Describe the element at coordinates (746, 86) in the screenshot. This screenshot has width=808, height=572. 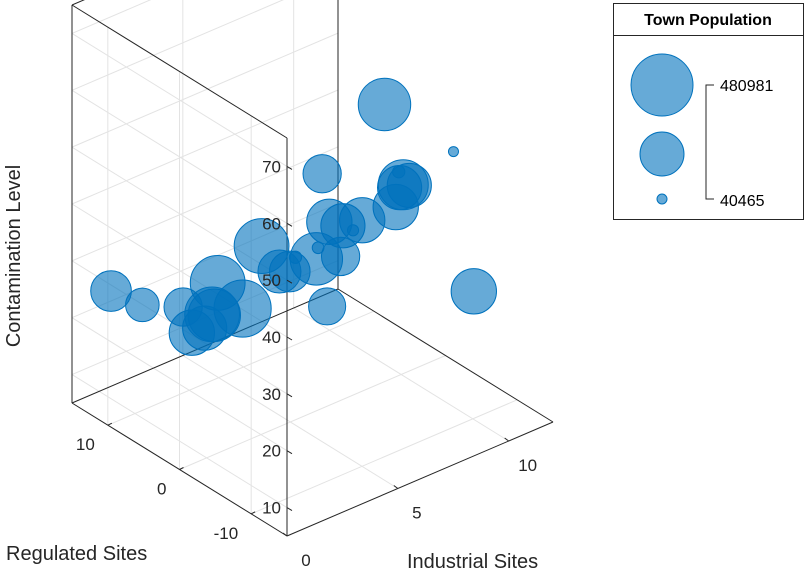
I see `legend-max-label: 480981` at that location.